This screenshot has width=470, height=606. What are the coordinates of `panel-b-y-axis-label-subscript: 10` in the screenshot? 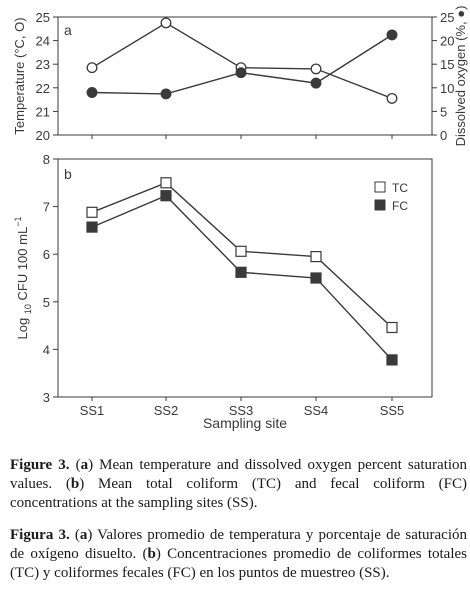 It's located at (28, 309).